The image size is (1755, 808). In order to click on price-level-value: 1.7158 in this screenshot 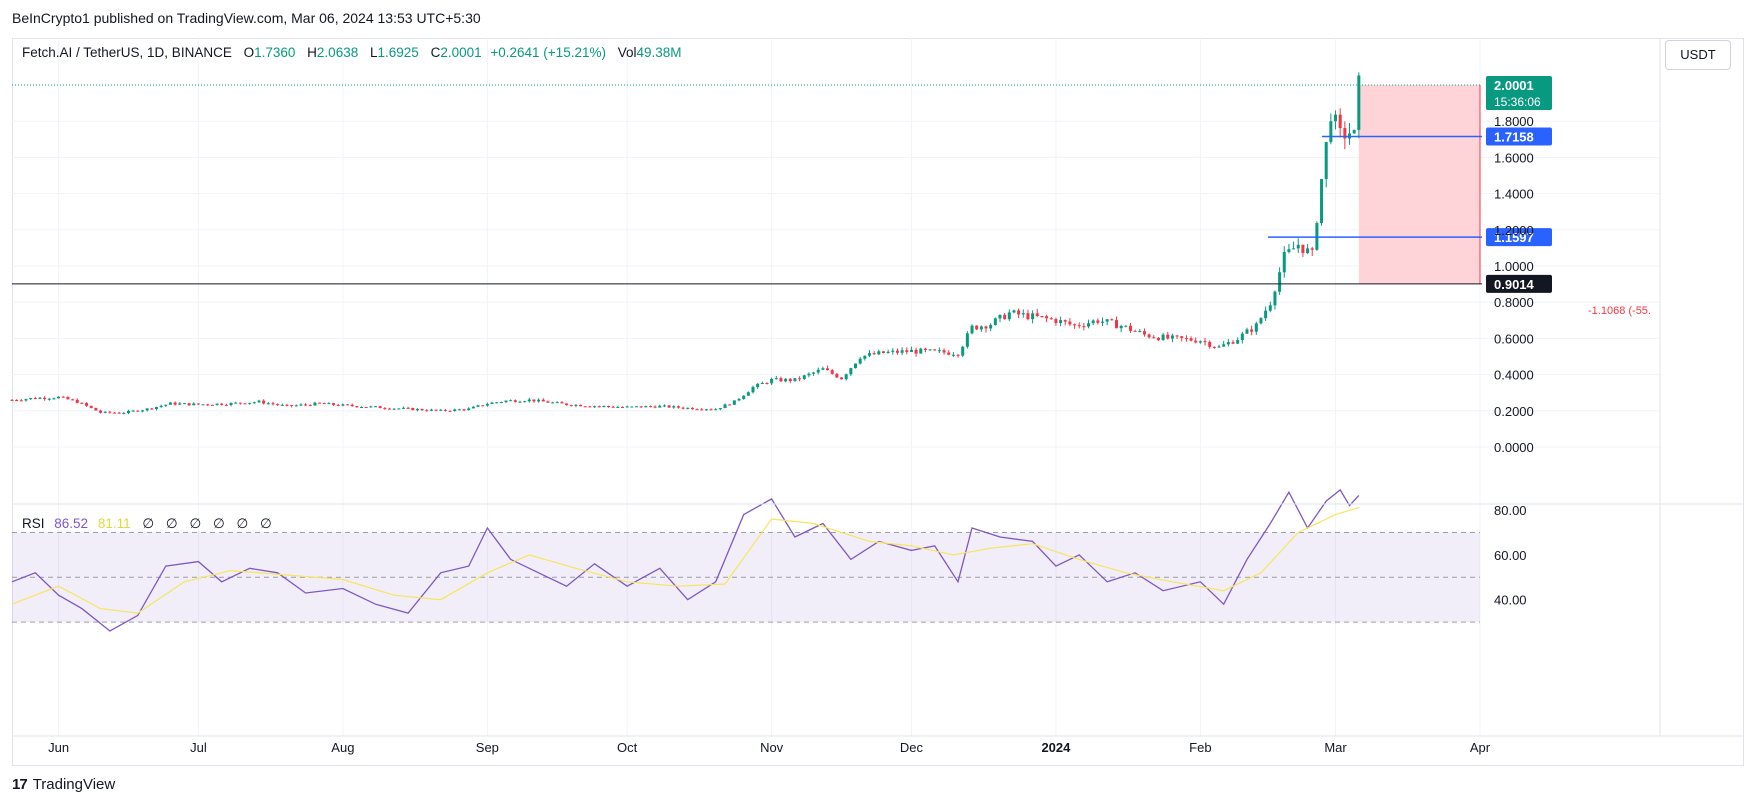, I will do `click(1514, 136)`.